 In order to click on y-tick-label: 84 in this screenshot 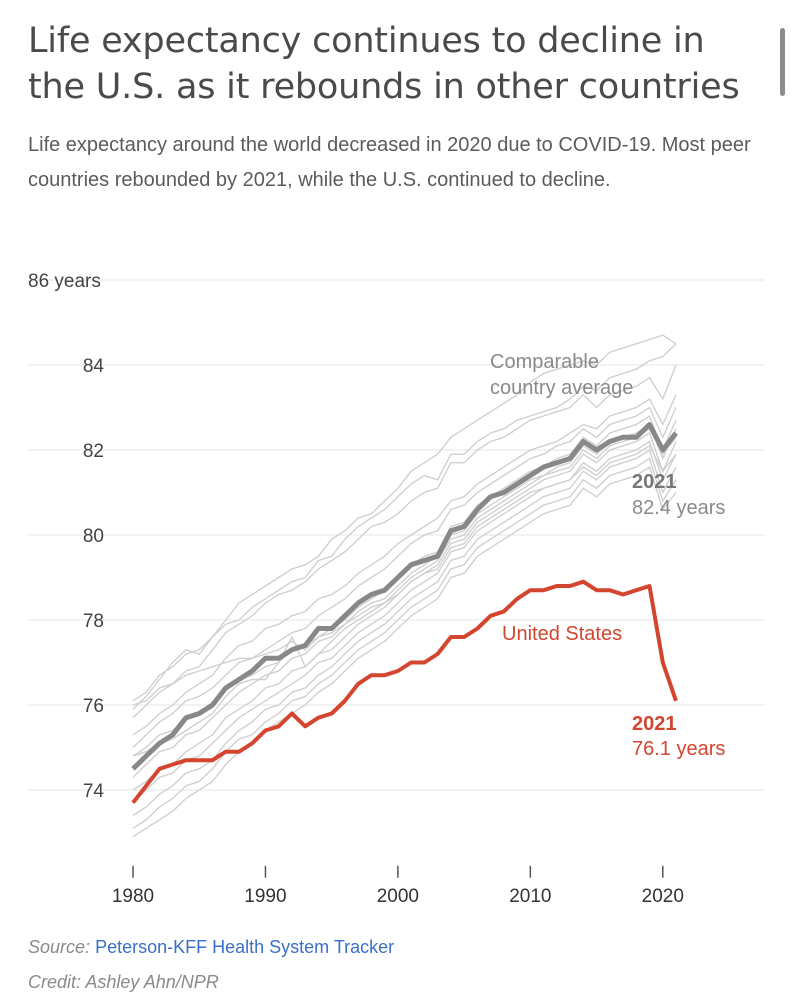, I will do `click(94, 366)`.